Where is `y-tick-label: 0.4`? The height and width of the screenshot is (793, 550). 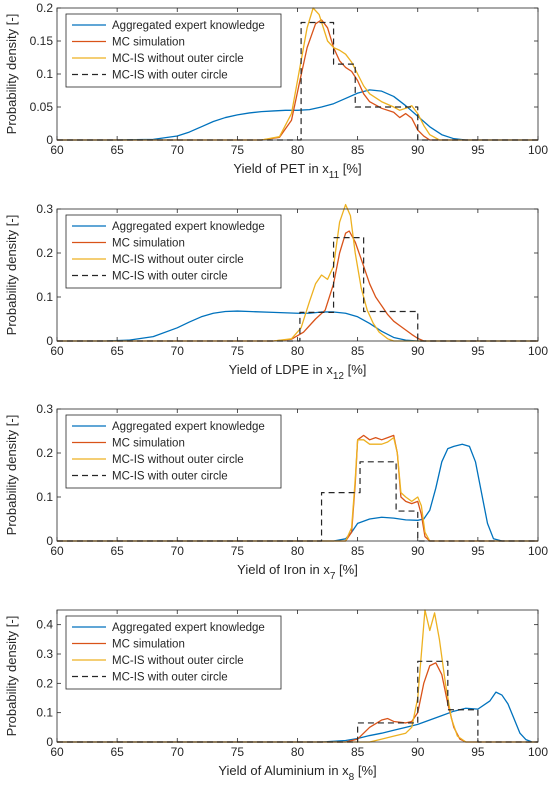 y-tick-label: 0.4 is located at coordinates (44, 625).